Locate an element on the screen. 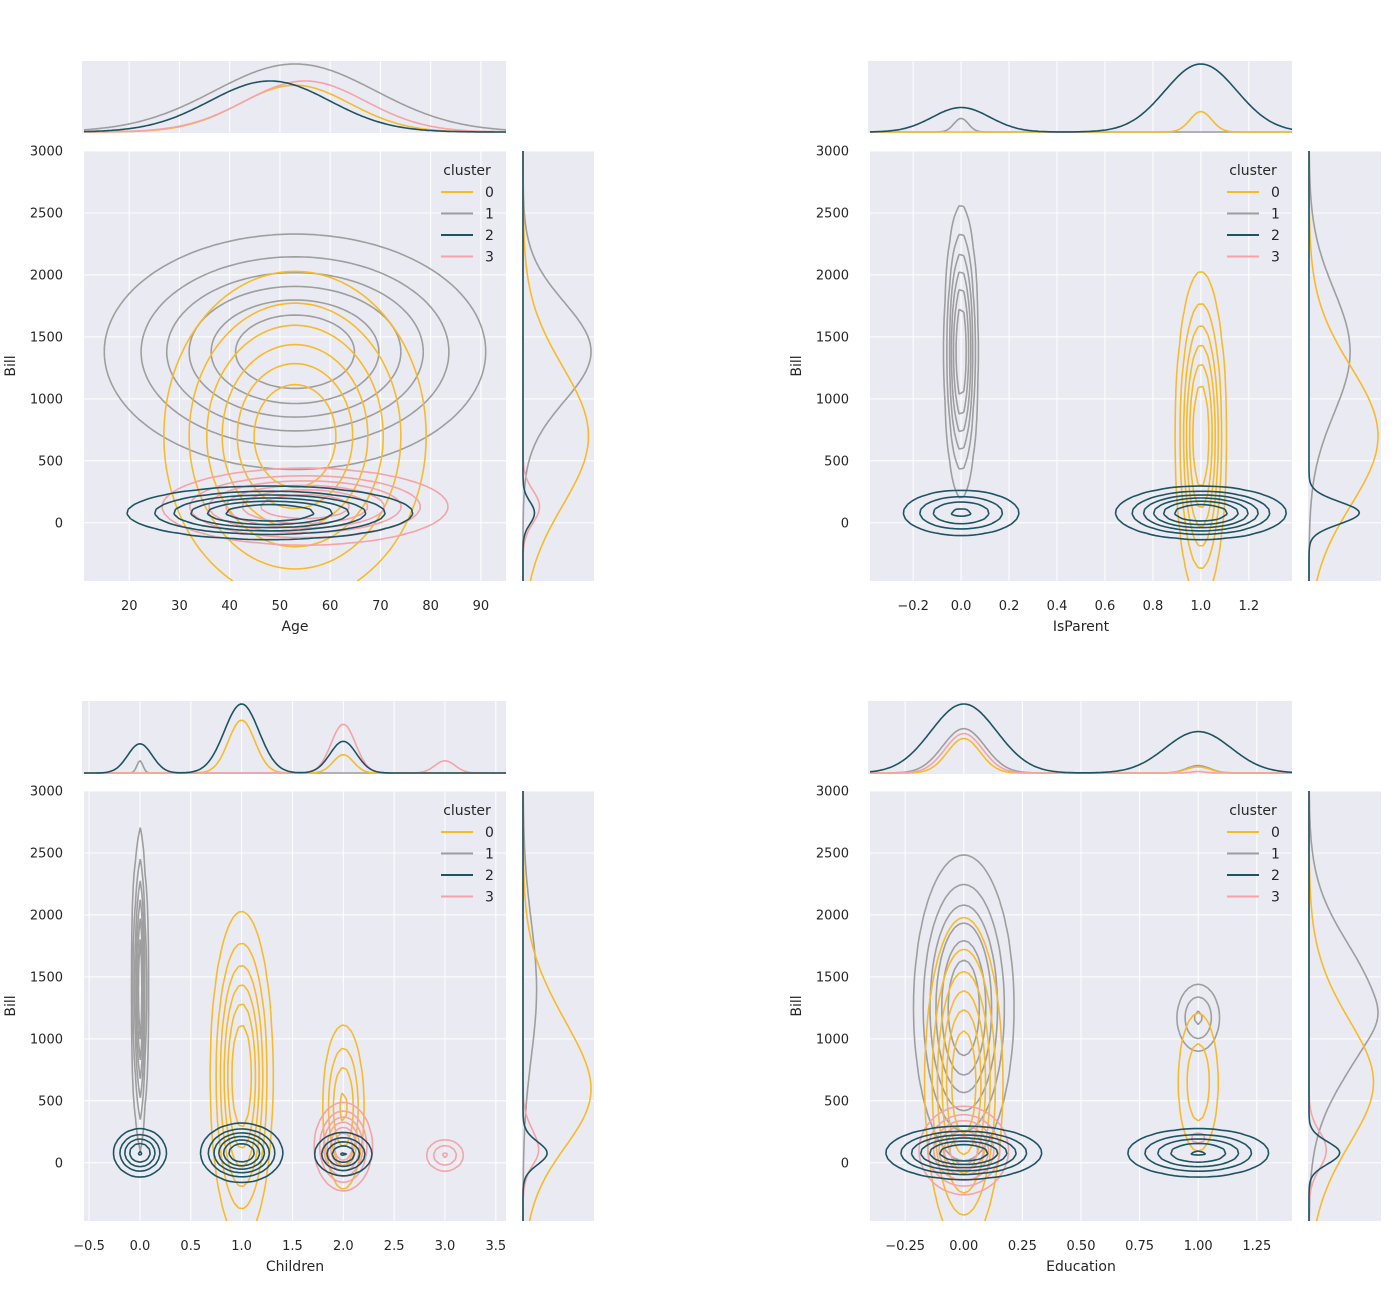 The height and width of the screenshot is (1289, 1400). x-tick-label: 3.0 is located at coordinates (445, 1246).